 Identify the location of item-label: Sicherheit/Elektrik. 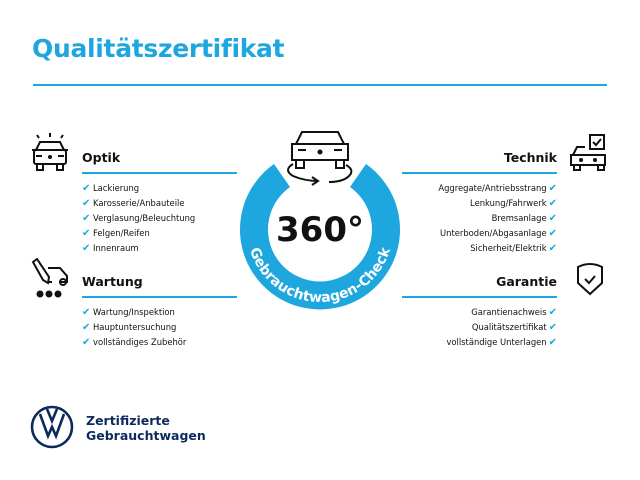
(508, 248).